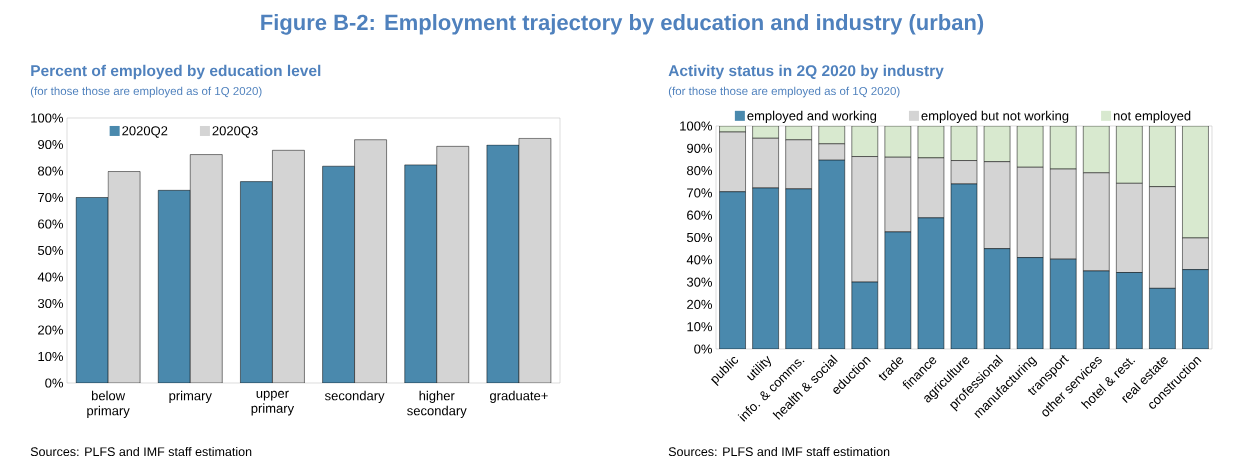 This screenshot has height=462, width=1244. What do you see at coordinates (437, 404) in the screenshot?
I see `x-tick-label: higher secondary` at bounding box center [437, 404].